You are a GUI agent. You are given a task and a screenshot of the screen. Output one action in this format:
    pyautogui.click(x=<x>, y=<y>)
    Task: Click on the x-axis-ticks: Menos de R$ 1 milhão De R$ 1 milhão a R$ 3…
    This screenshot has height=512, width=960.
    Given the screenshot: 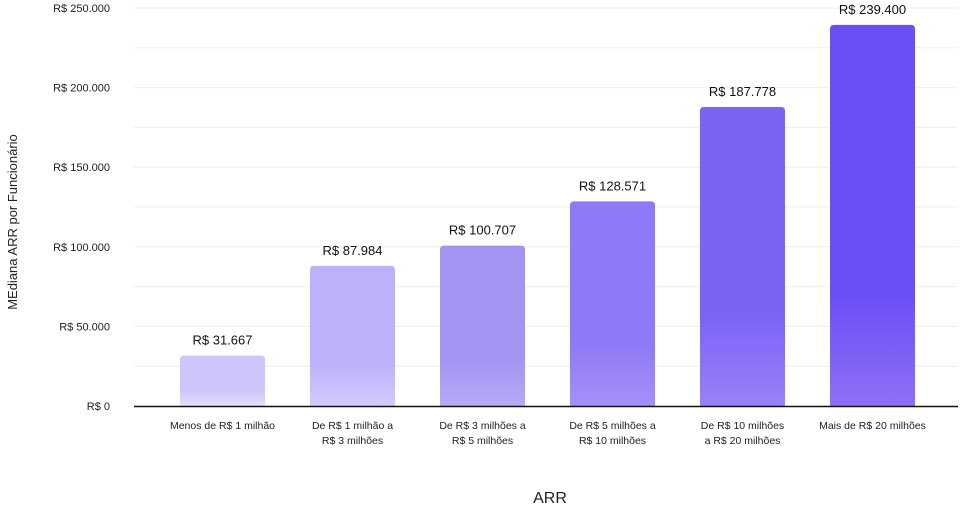 What is the action you would take?
    pyautogui.click(x=548, y=433)
    